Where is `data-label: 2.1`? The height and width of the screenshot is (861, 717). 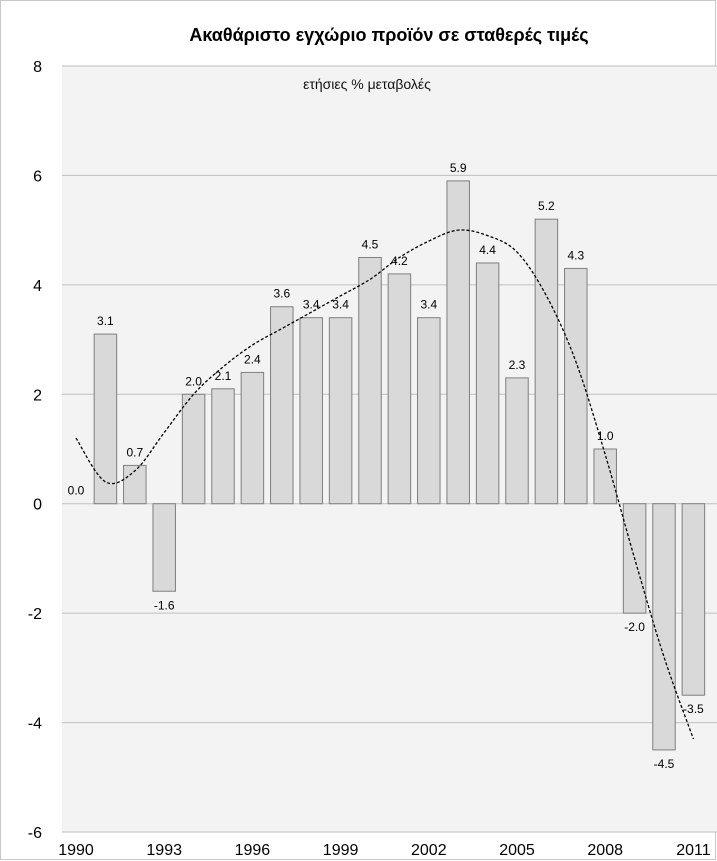 data-label: 2.1 is located at coordinates (223, 376).